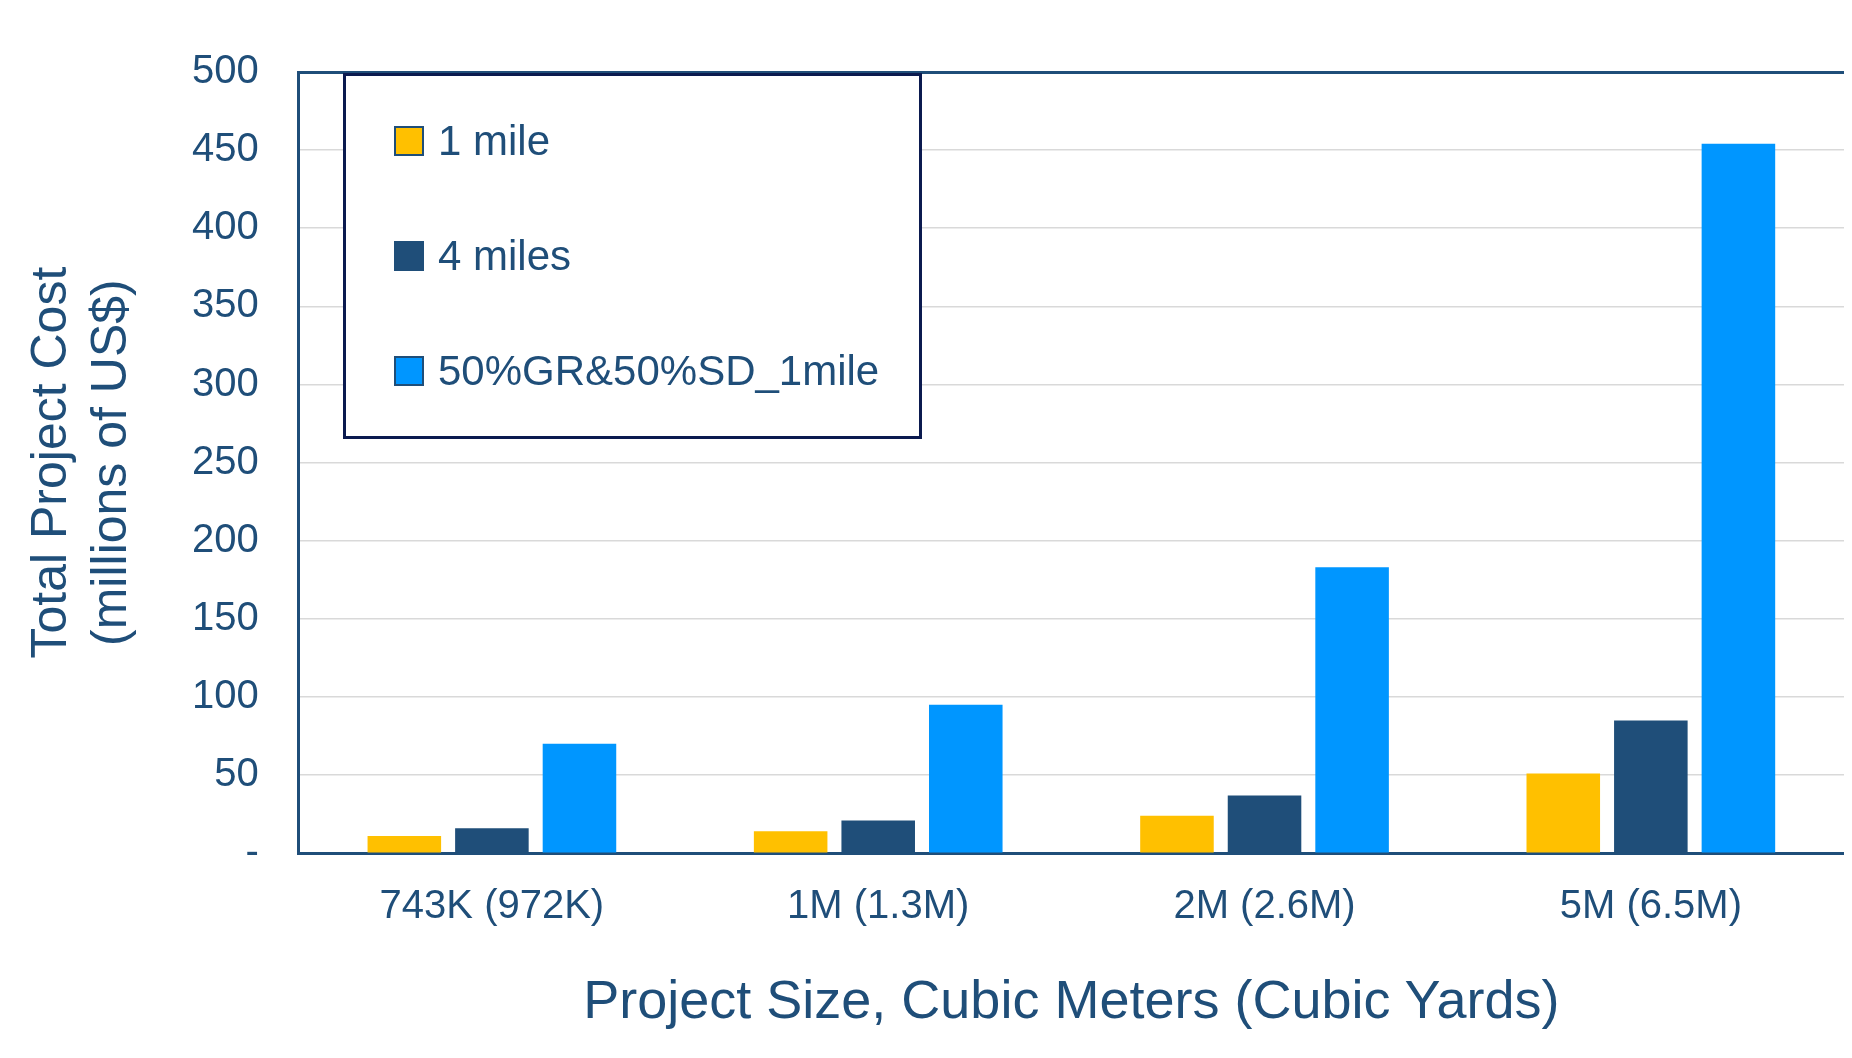 The height and width of the screenshot is (1058, 1852). Describe the element at coordinates (1650, 904) in the screenshot. I see `x-tick-label: 5M (6.5M)` at that location.